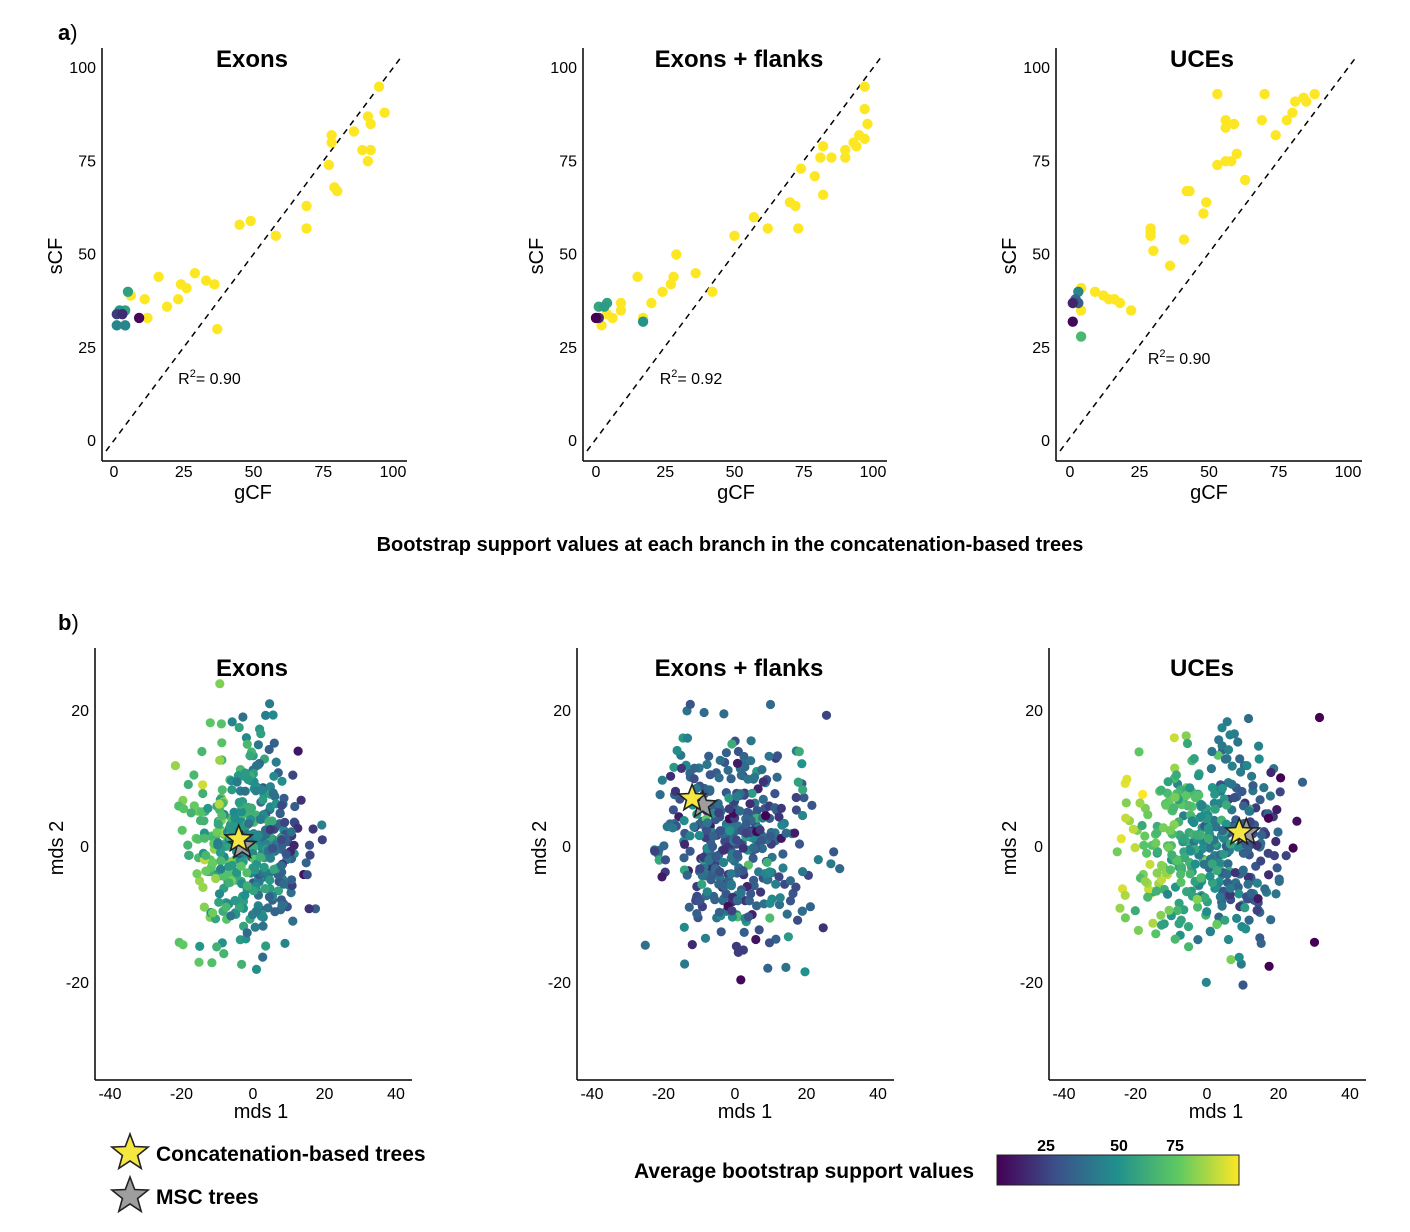  I want to click on x-tick-label: 40, so click(1350, 1094).